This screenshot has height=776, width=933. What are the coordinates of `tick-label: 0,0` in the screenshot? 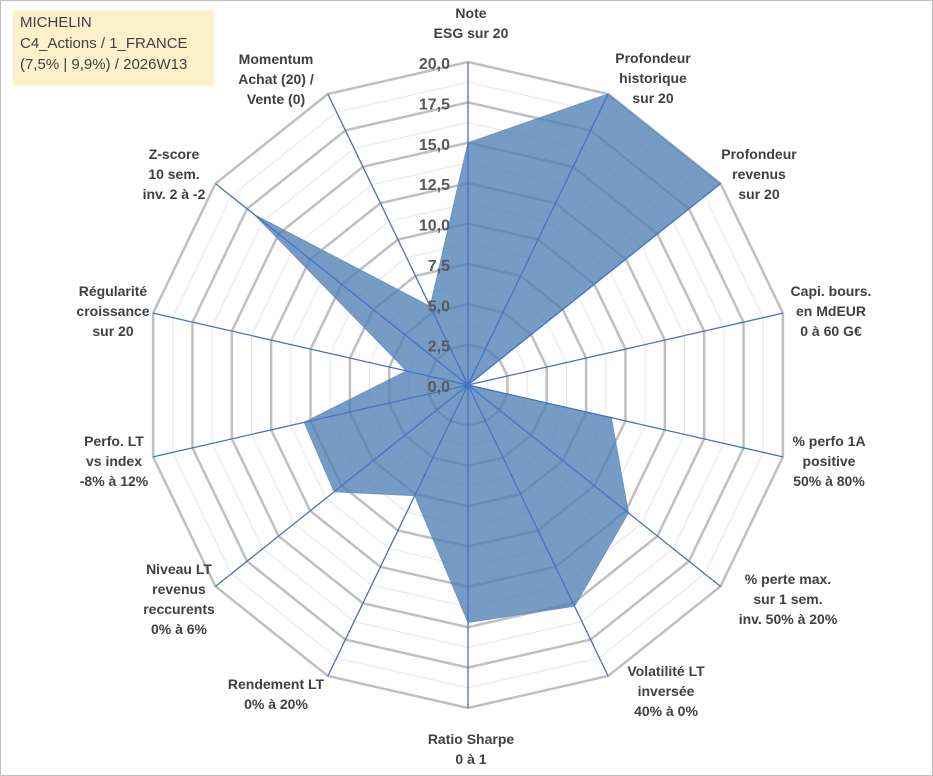 It's located at (439, 387).